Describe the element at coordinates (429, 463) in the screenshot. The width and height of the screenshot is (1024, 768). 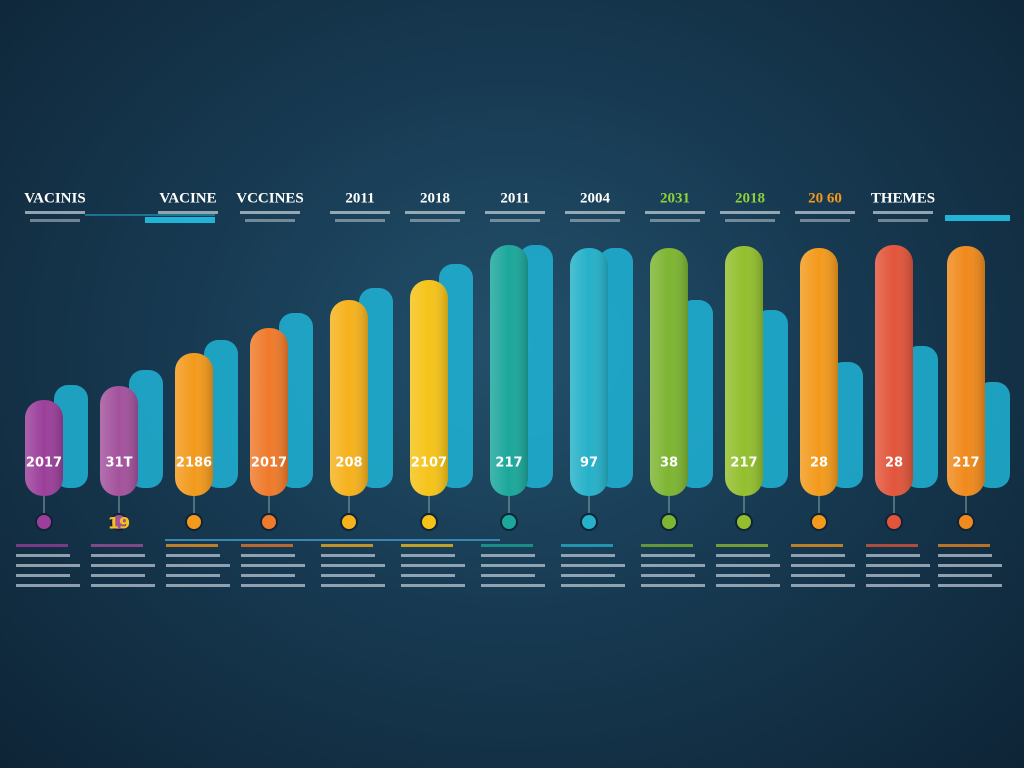
I see `bar-label: 2107` at that location.